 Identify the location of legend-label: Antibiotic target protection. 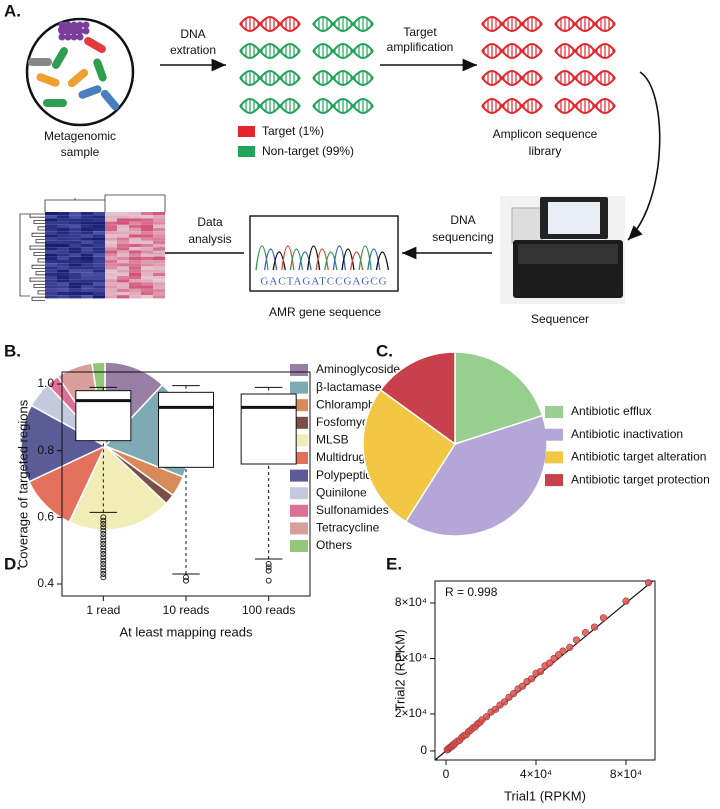
(640, 479).